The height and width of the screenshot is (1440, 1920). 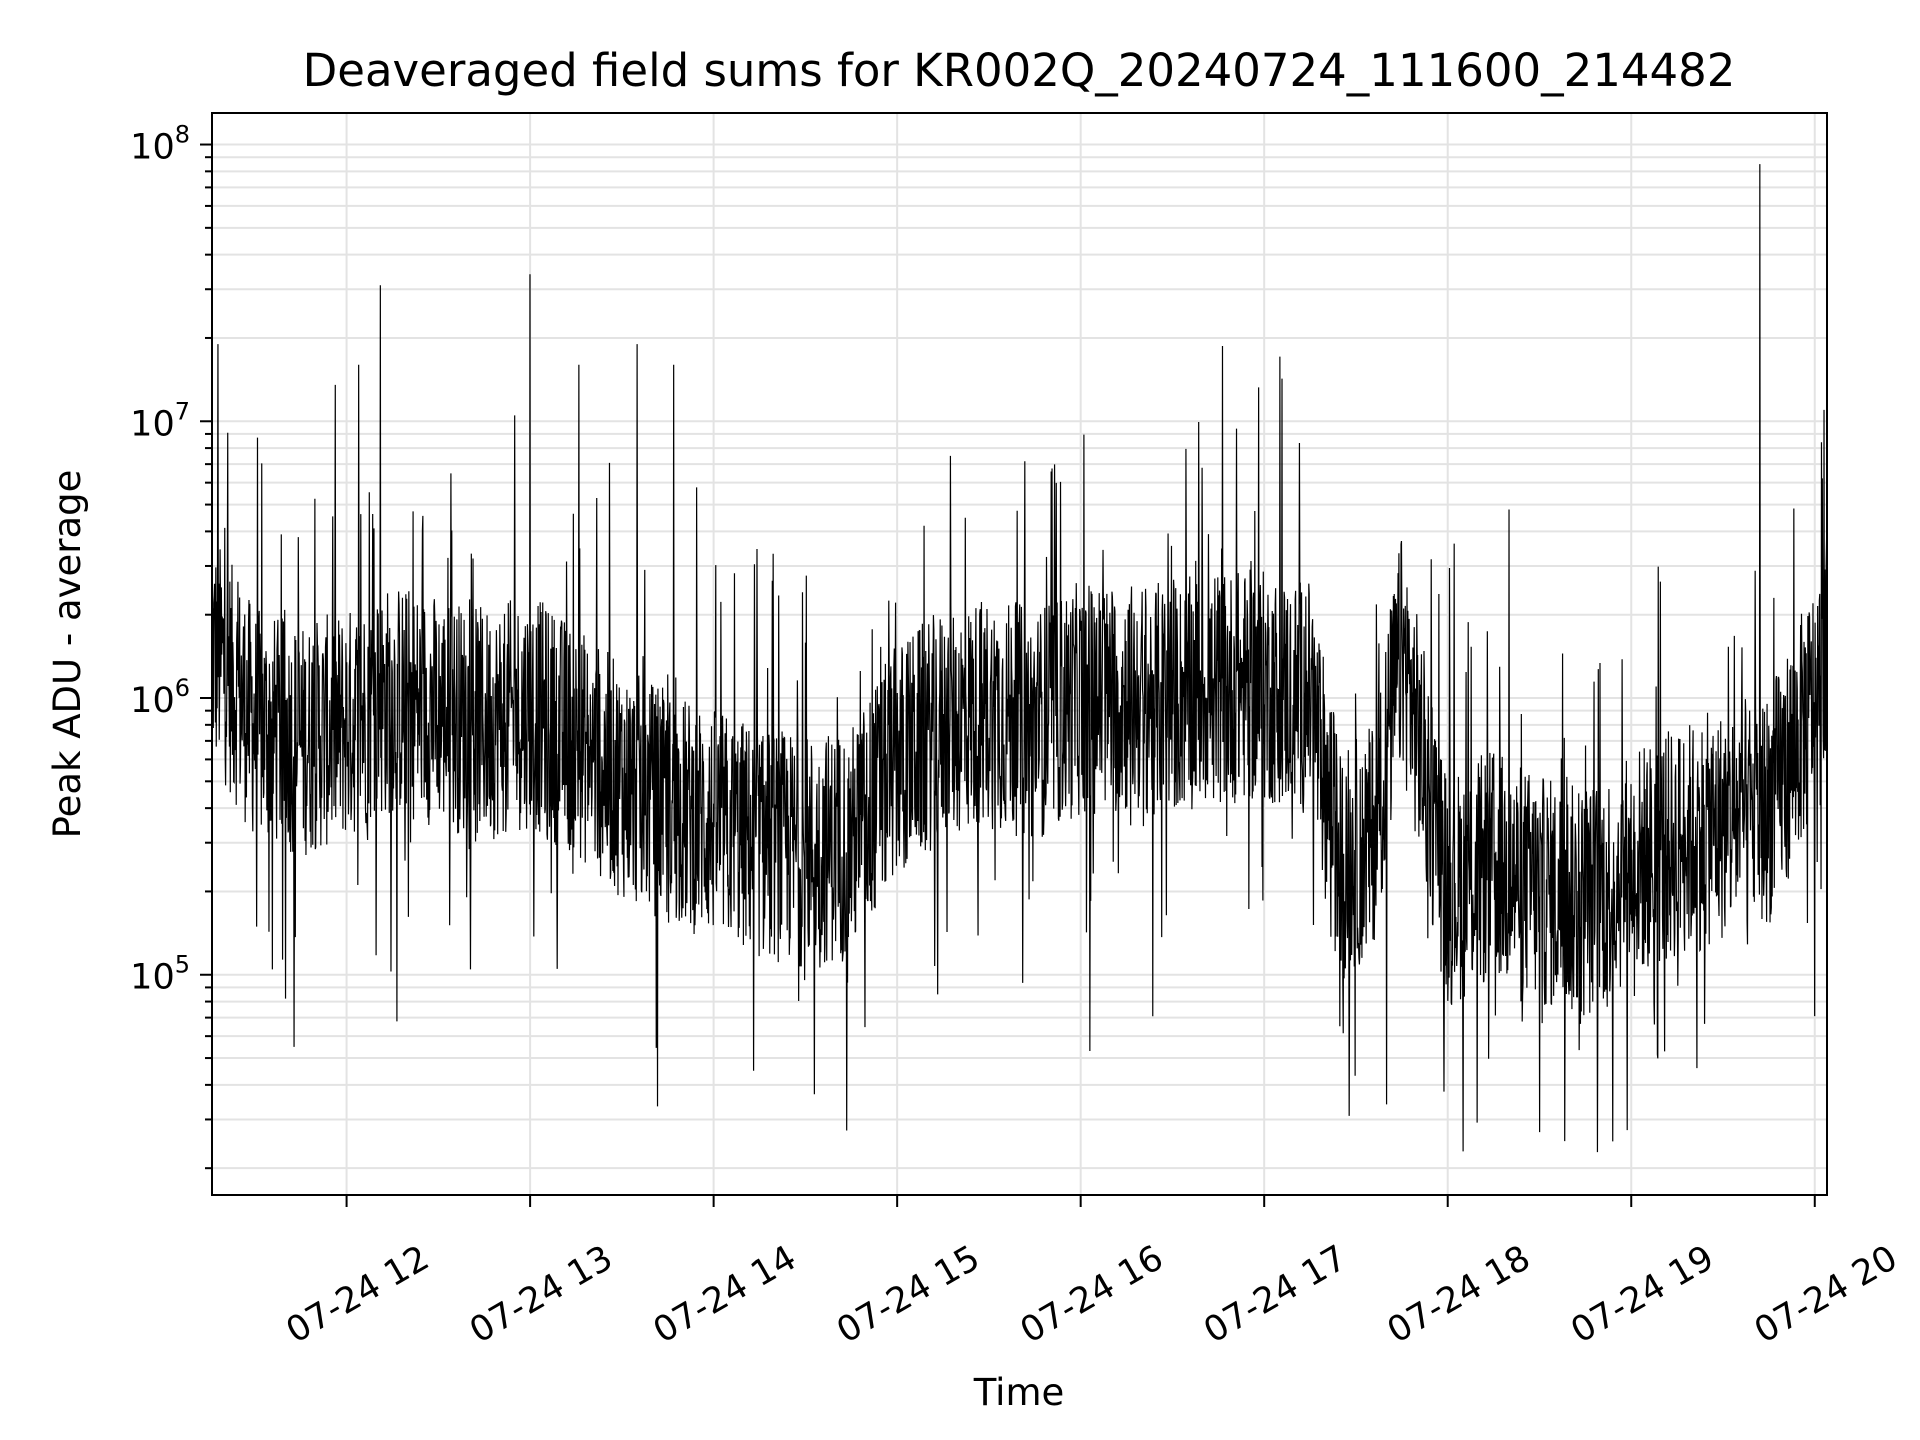 I want to click on y-tick-label: 10⁵, so click(x=160, y=974).